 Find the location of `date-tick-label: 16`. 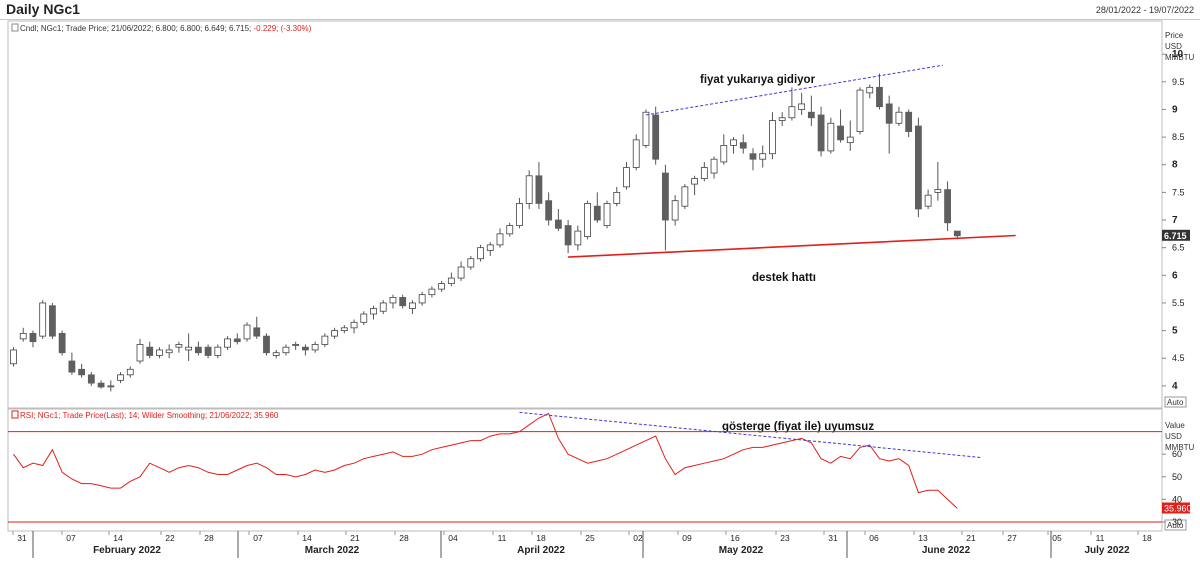

date-tick-label: 16 is located at coordinates (735, 538).